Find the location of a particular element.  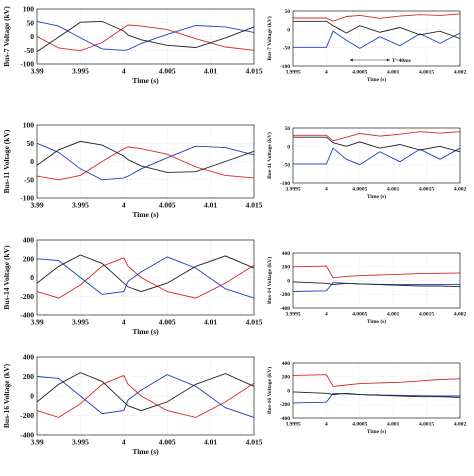

y-tick-label: 100 is located at coordinates (29, 9).